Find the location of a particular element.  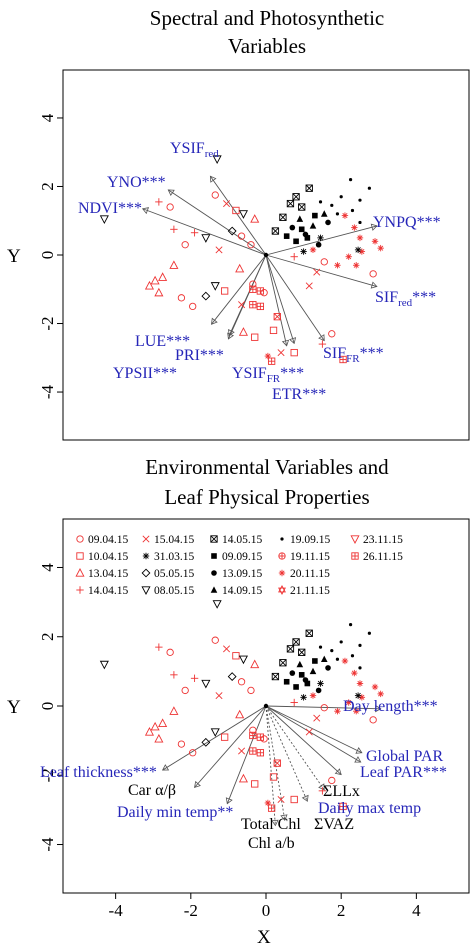

vector-label-chl-ab: Chl a/b is located at coordinates (271, 843).